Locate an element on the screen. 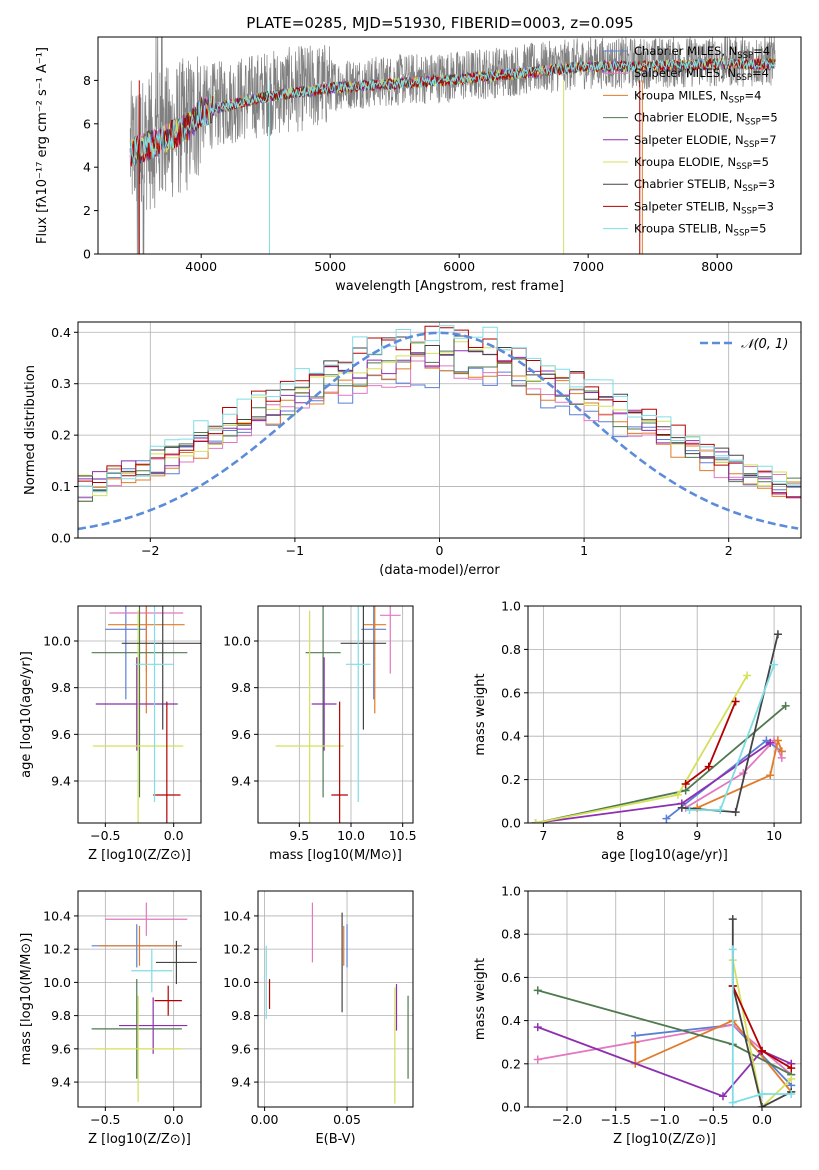 Image resolution: width=819 pixels, height=1170 pixels. x-tick-label: 9.5 is located at coordinates (299, 835).